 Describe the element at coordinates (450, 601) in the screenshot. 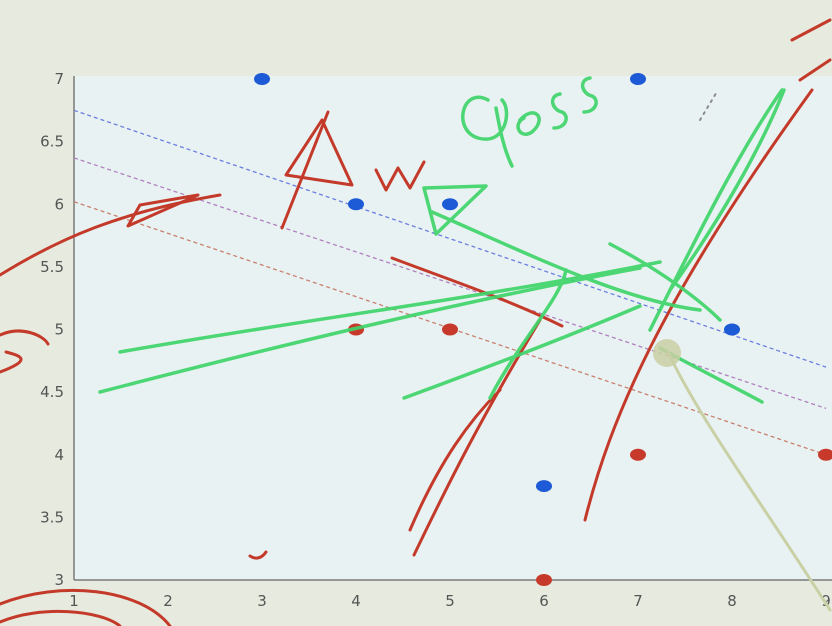

I see `x-tick-label: 5` at that location.